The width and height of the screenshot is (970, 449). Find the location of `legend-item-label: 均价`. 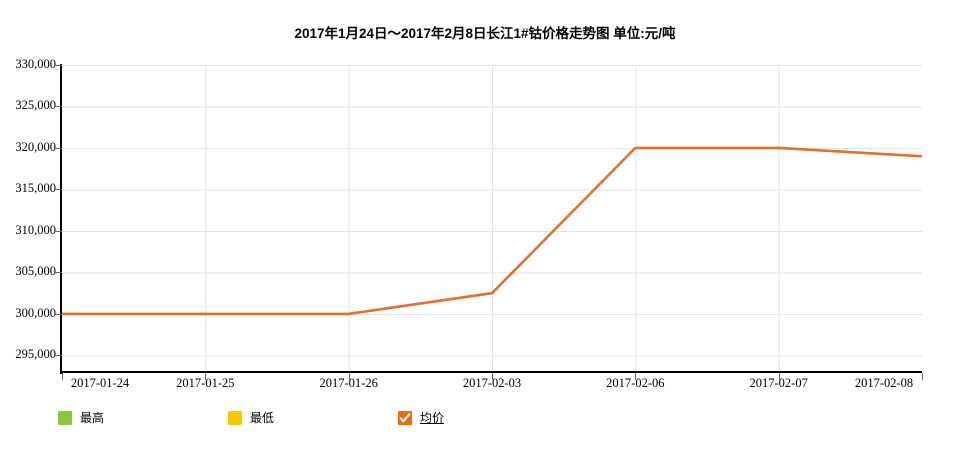

legend-item-label: 均价 is located at coordinates (432, 418).